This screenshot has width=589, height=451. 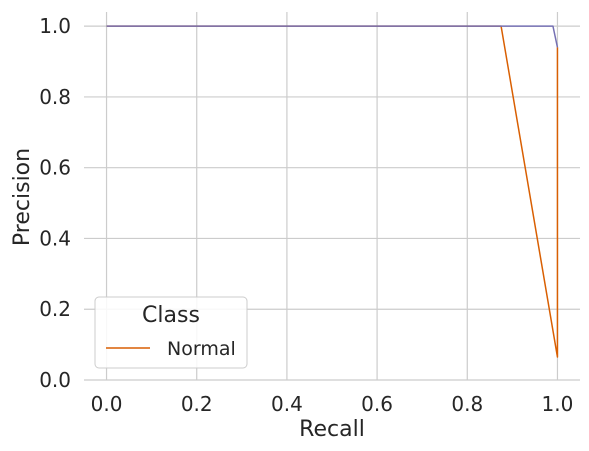 What do you see at coordinates (107, 404) in the screenshot?
I see `x-tick-label: 0.0` at bounding box center [107, 404].